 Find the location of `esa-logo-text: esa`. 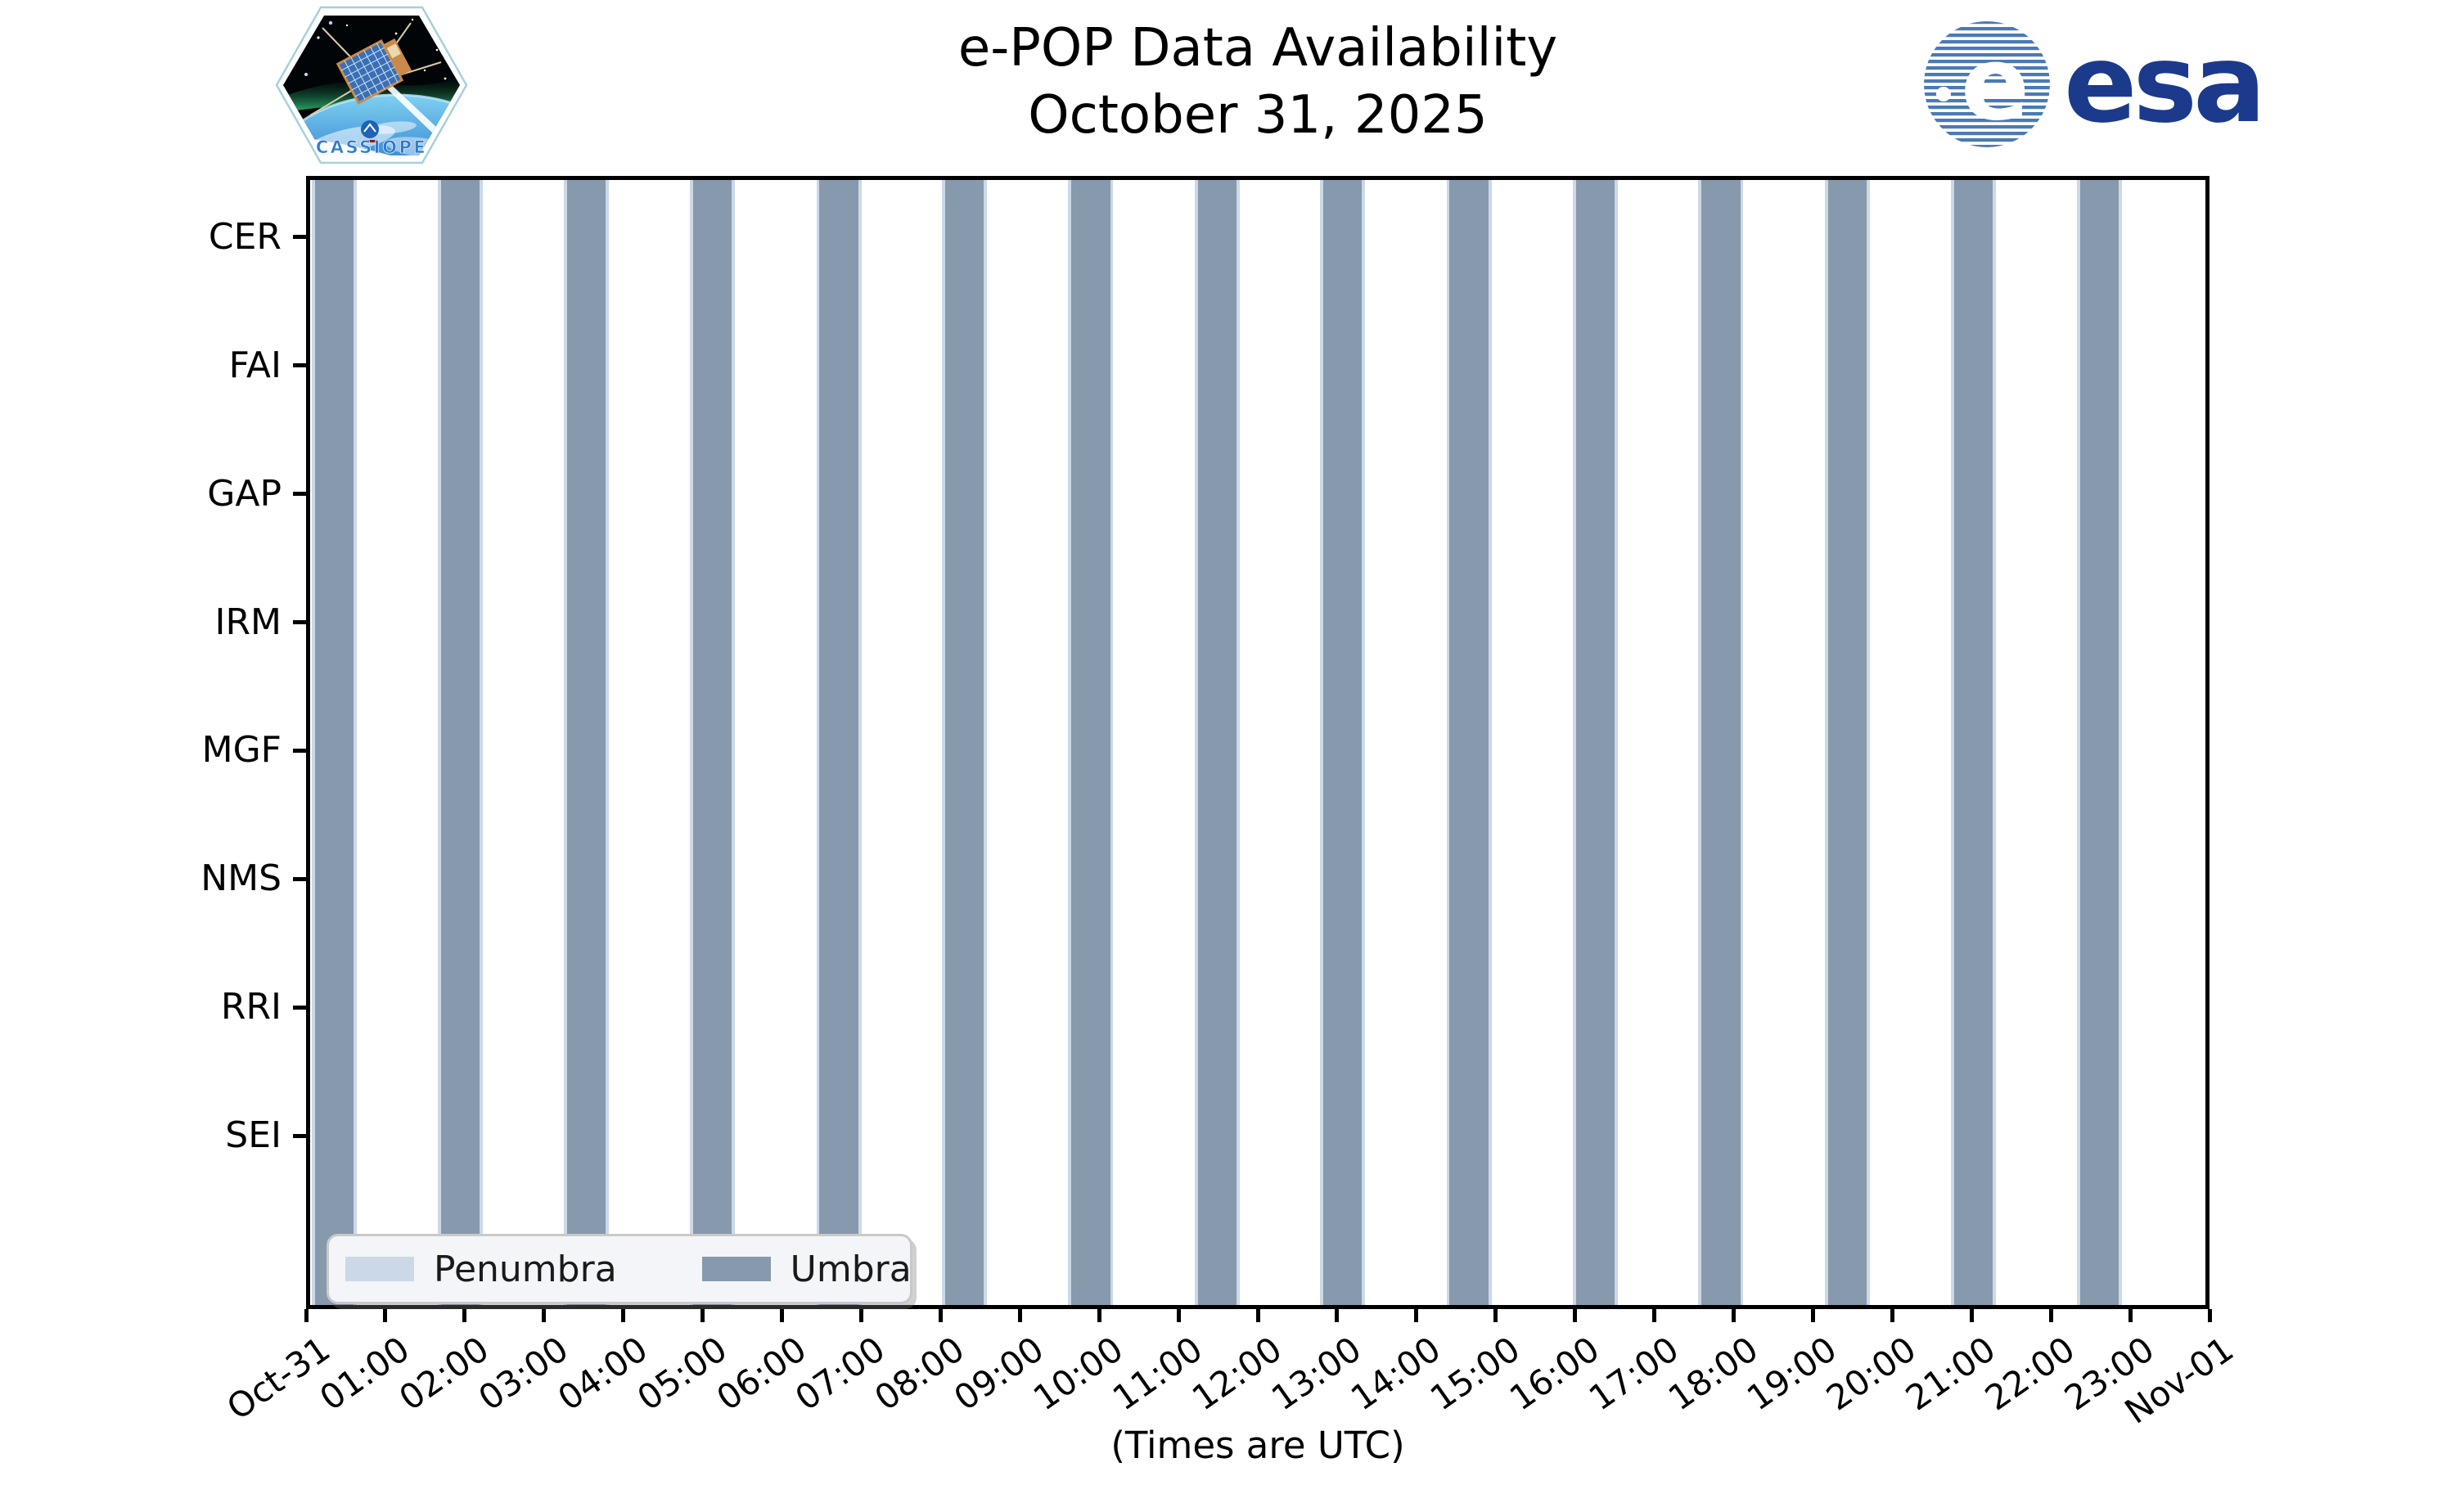

esa-logo-text: esa is located at coordinates (2165, 84).